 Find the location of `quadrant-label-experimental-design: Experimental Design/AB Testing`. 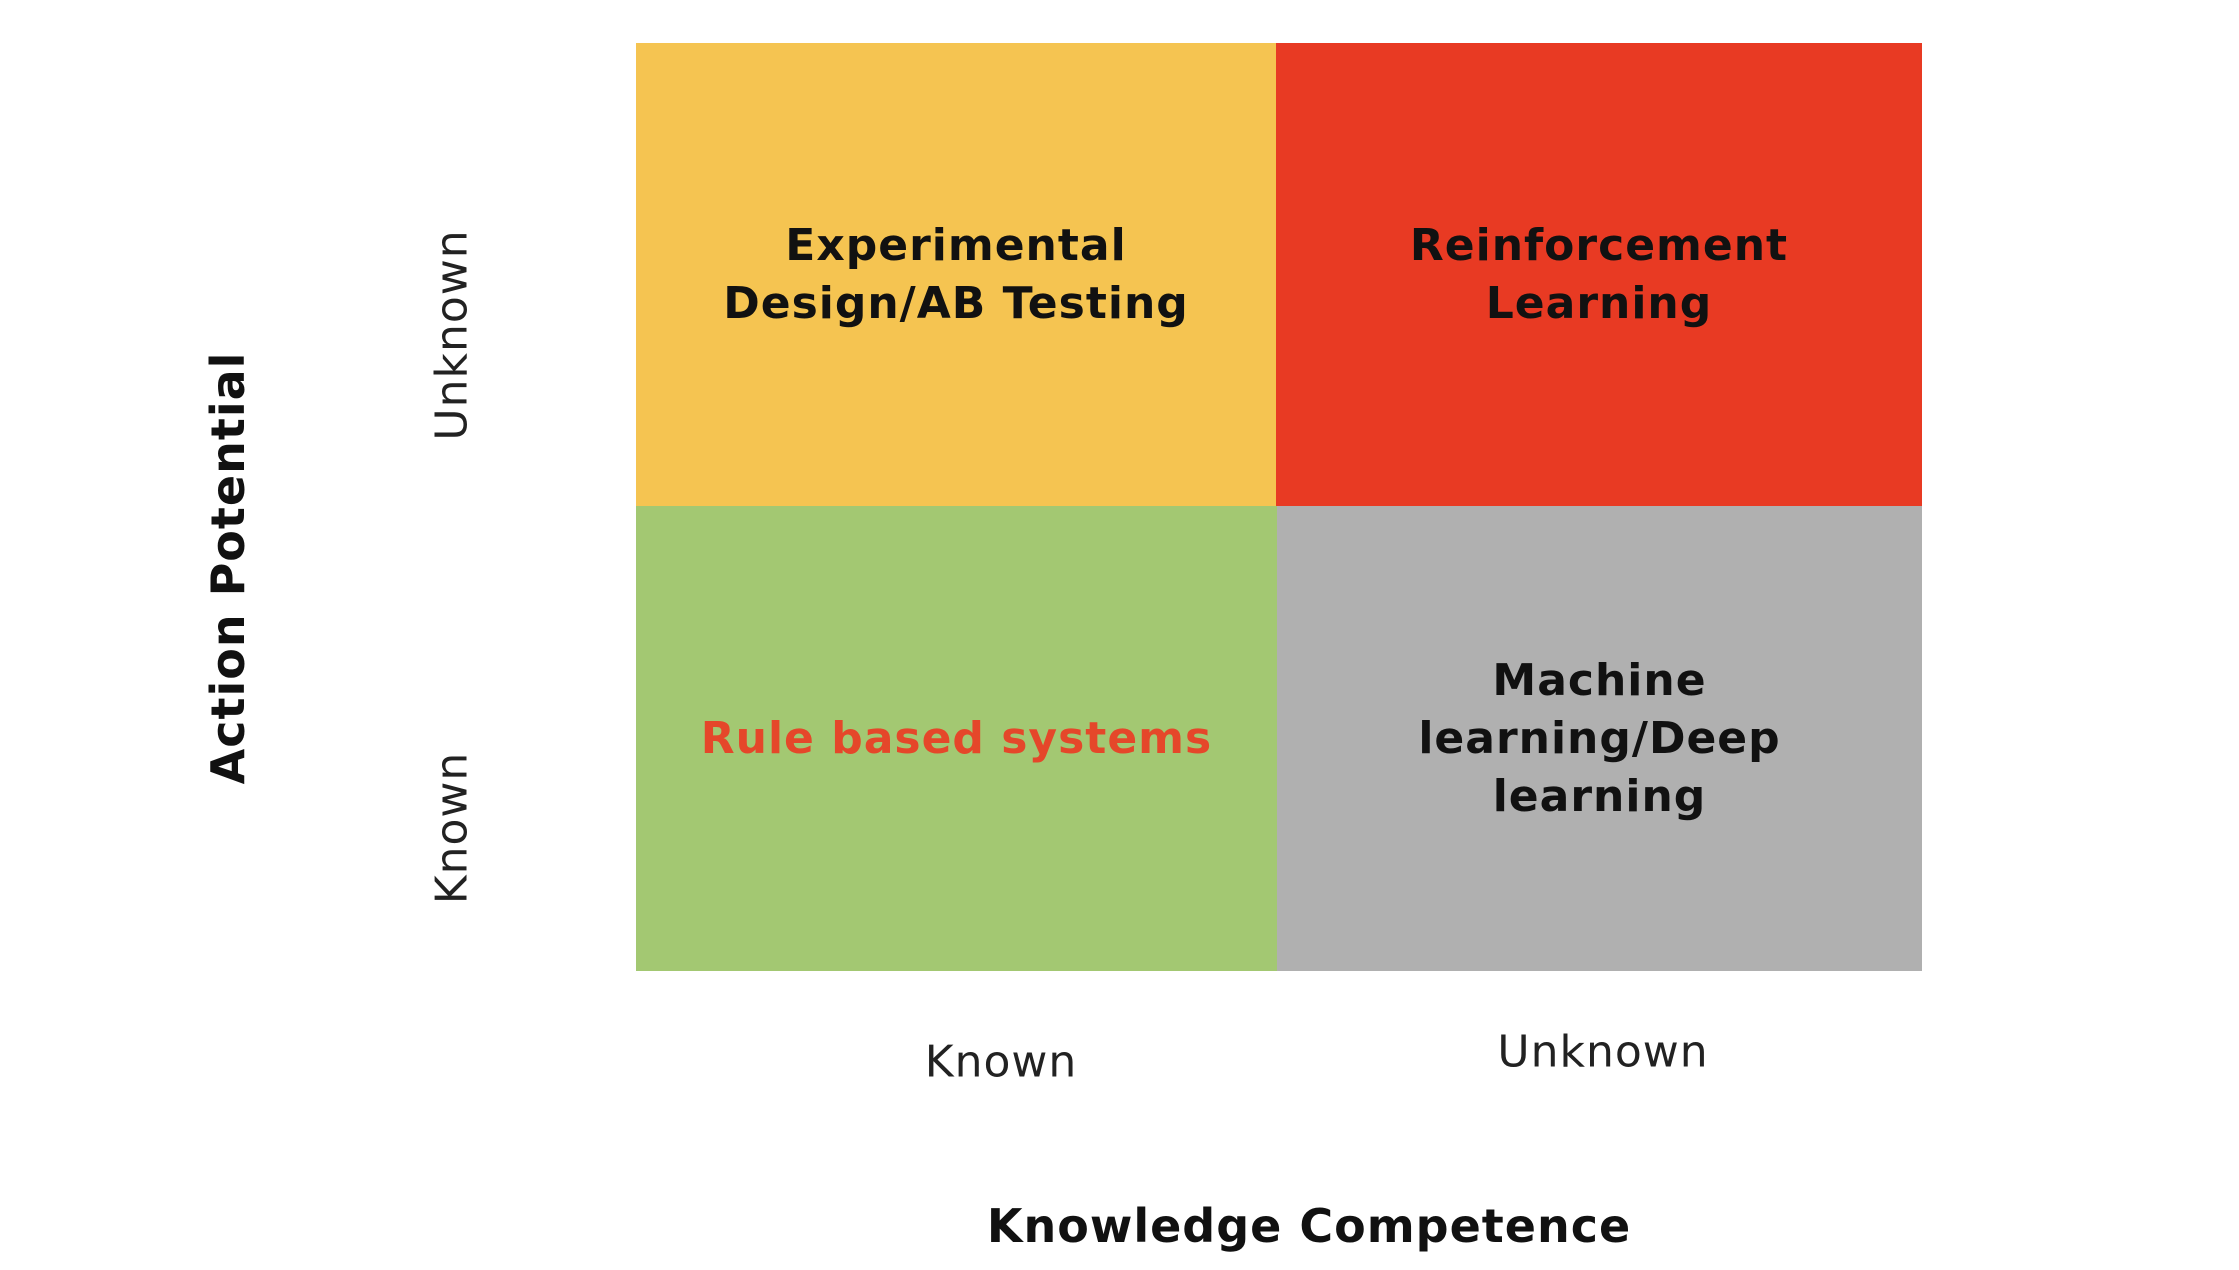

quadrant-label-experimental-design: Experimental Design/AB Testing is located at coordinates (956, 274).